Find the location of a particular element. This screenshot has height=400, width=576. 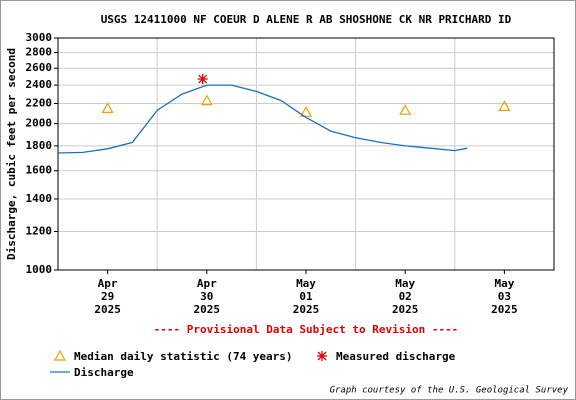

discharge-line is located at coordinates (262, 119).